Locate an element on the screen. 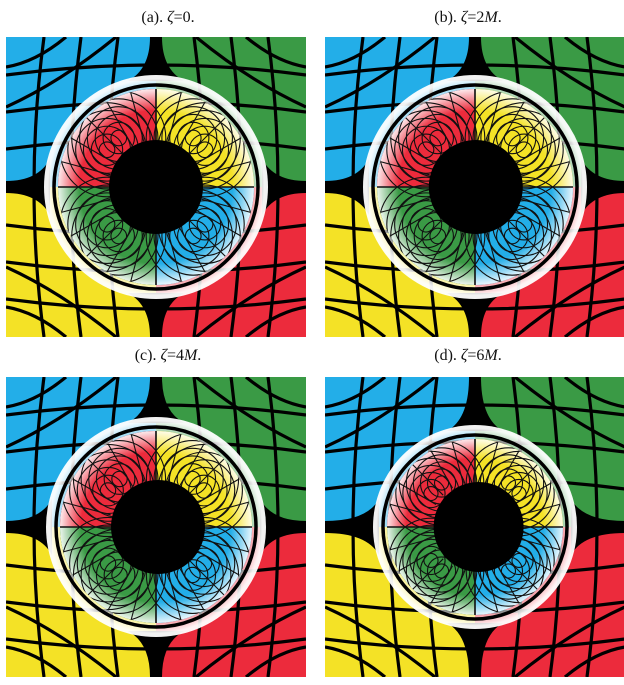 This screenshot has width=624, height=685. panel-c-einstein-ring is located at coordinates (156, 527).